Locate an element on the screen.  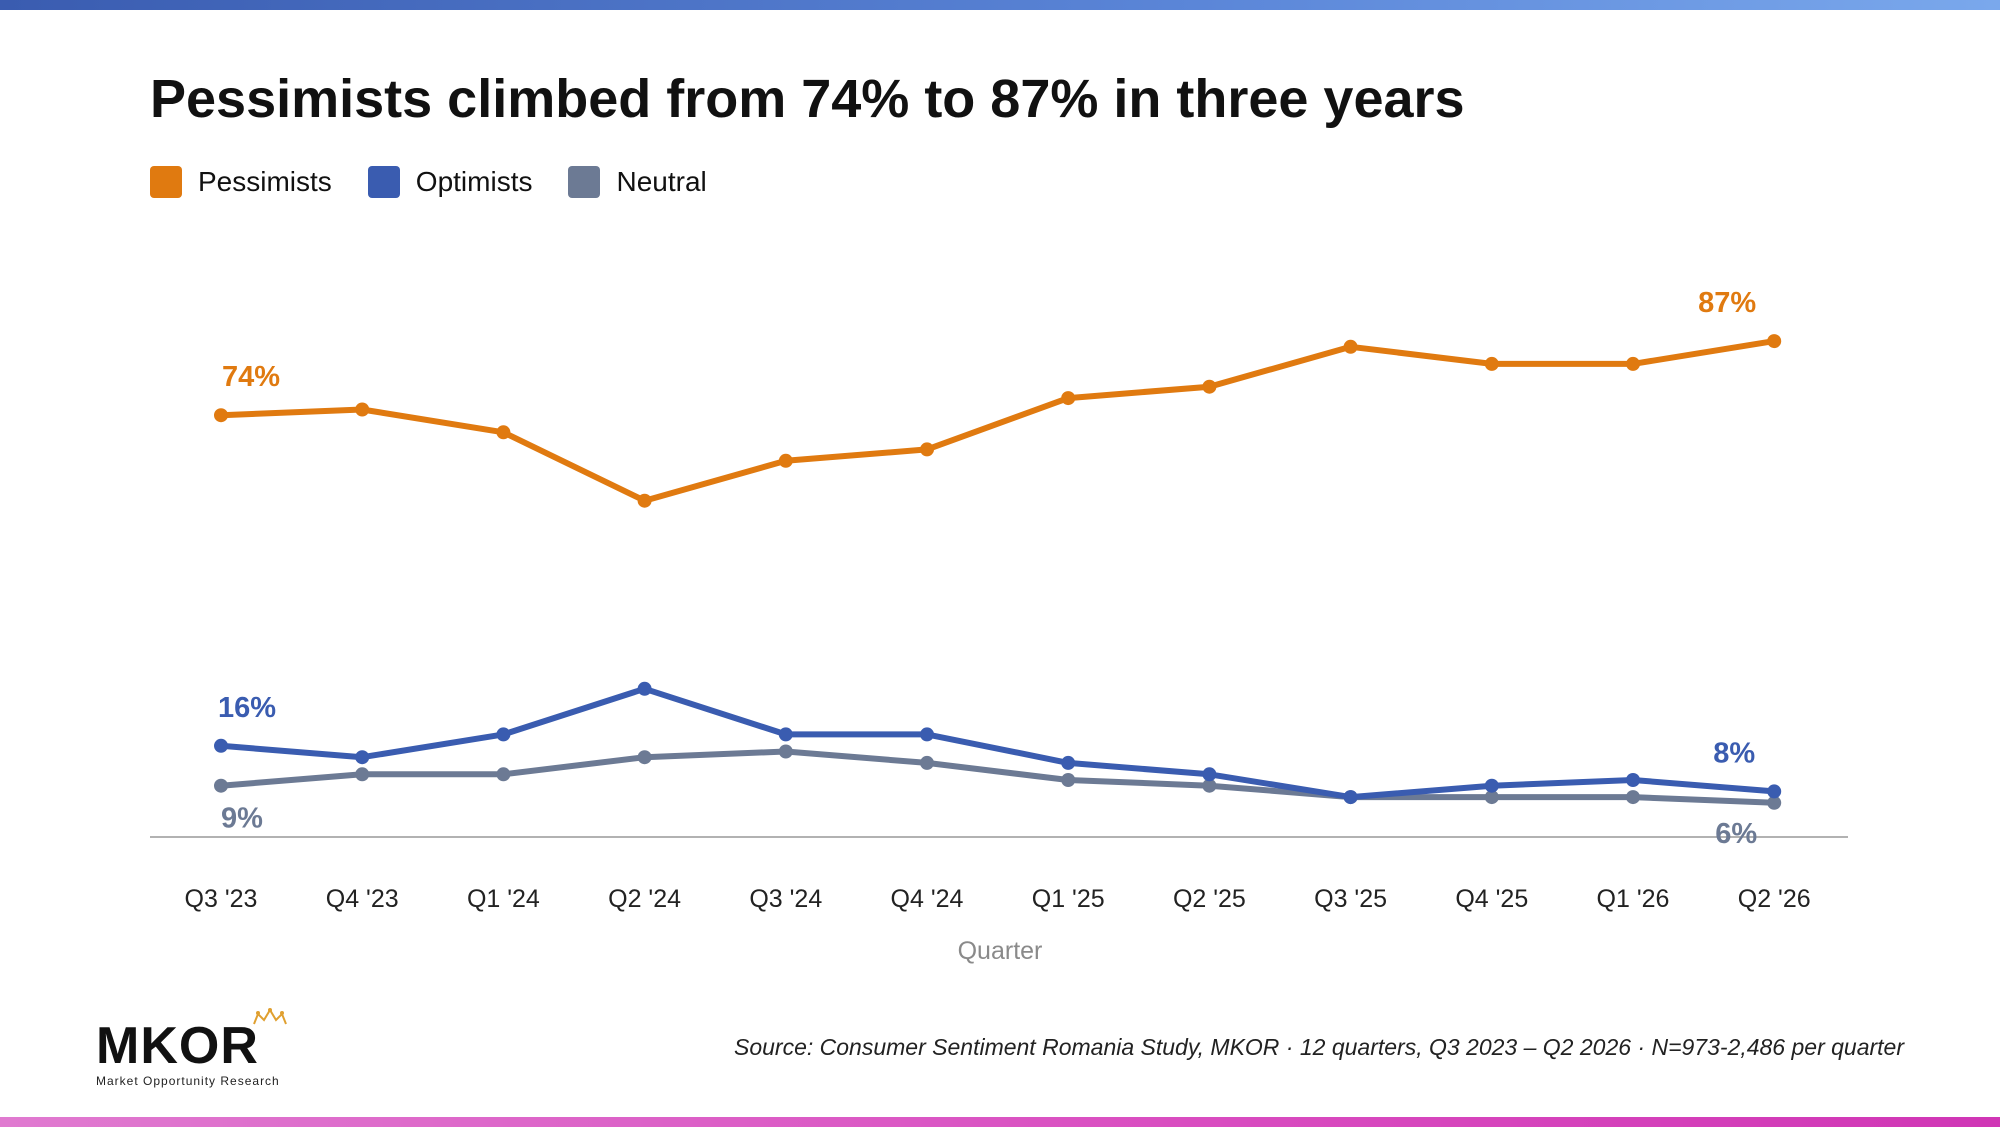
logo-tagline: Market Opportunity Research is located at coordinates (188, 1081).